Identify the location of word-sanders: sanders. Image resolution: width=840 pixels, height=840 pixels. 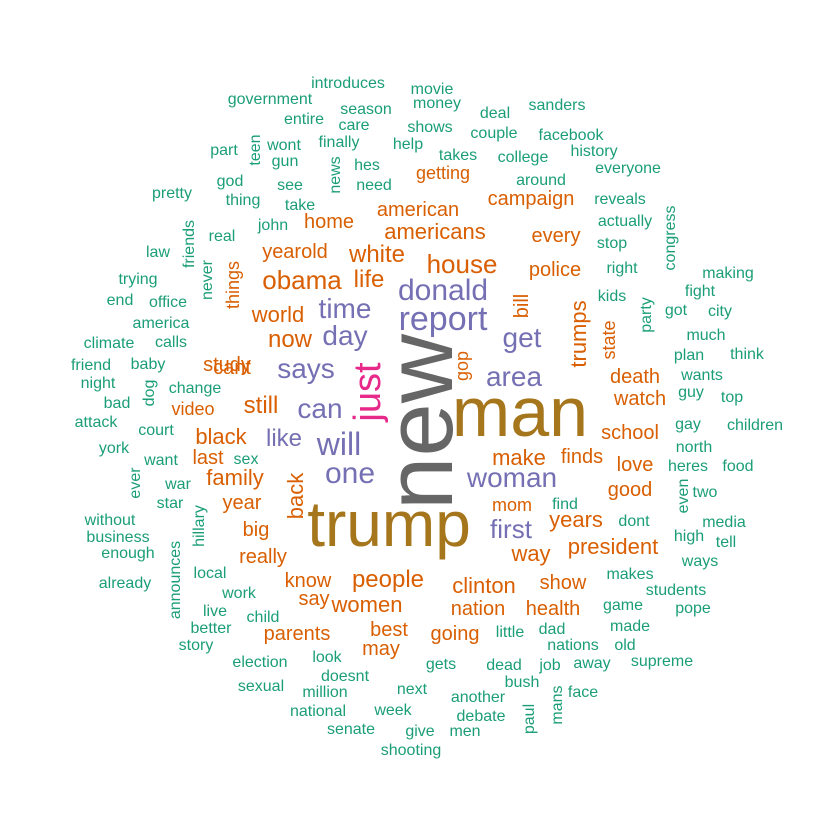
(557, 105).